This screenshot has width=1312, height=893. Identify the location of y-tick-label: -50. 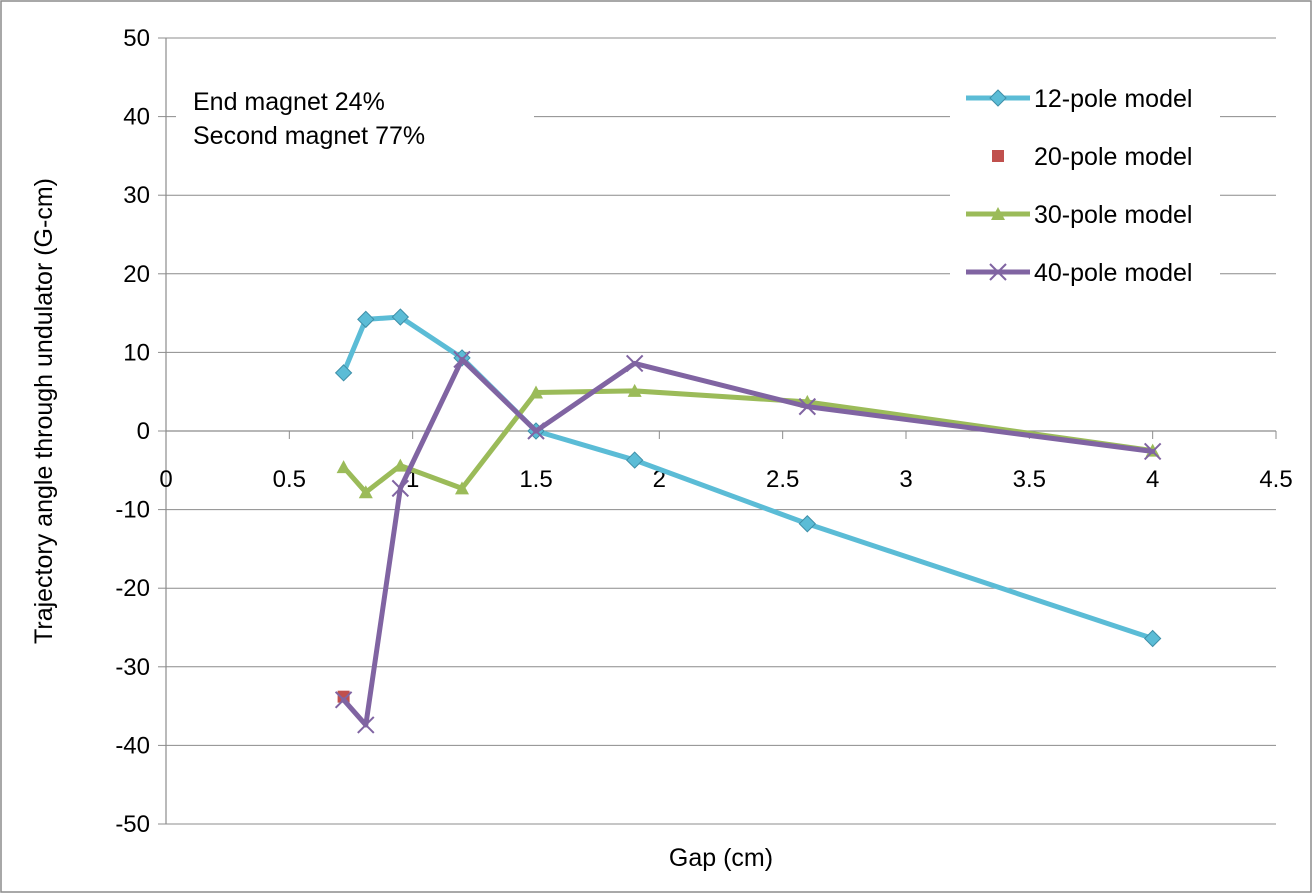
(132, 824).